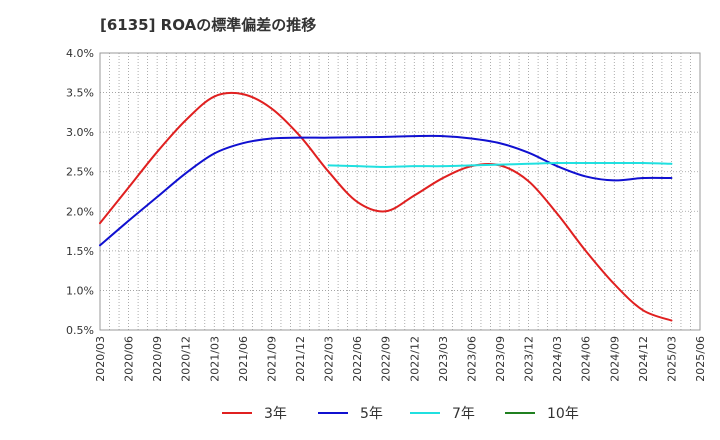  Describe the element at coordinates (371, 414) in the screenshot. I see `legend-label-2: 5年` at that location.